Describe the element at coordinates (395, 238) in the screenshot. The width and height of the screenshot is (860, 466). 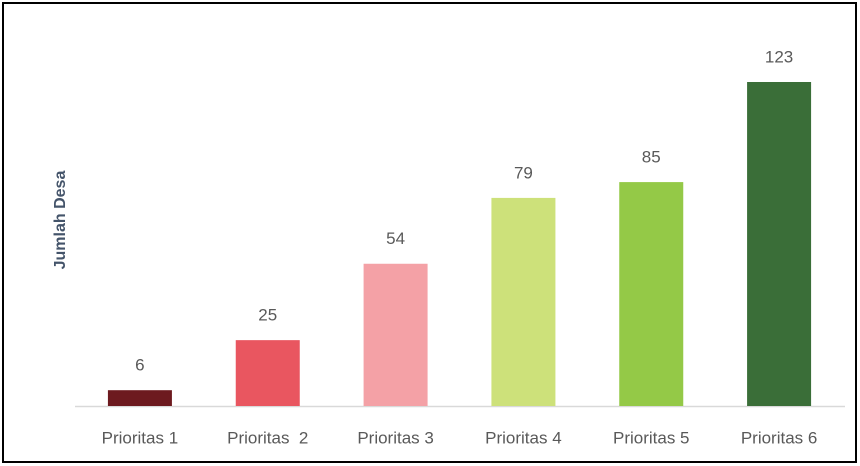
I see `data-label: 54` at that location.